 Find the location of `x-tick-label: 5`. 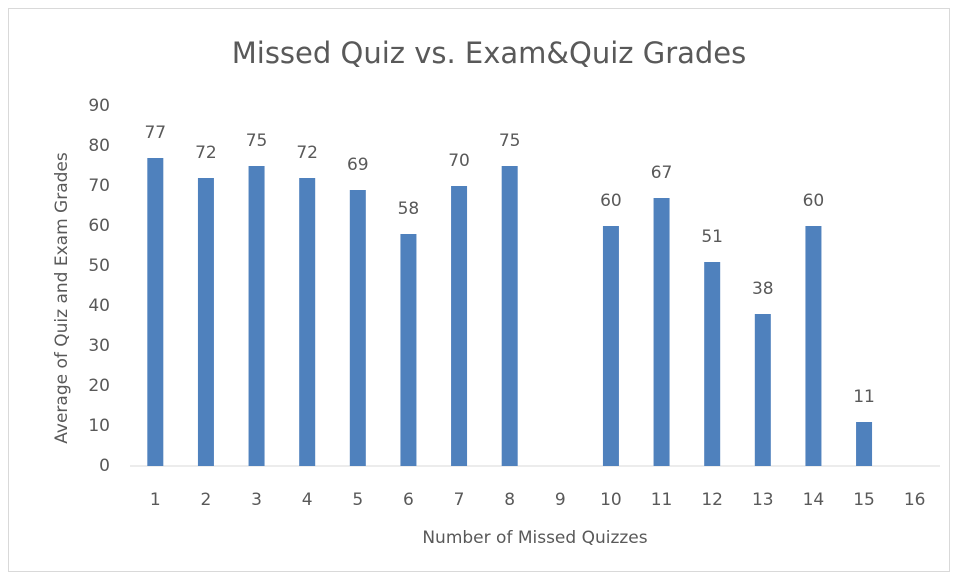

x-tick-label: 5 is located at coordinates (357, 500).